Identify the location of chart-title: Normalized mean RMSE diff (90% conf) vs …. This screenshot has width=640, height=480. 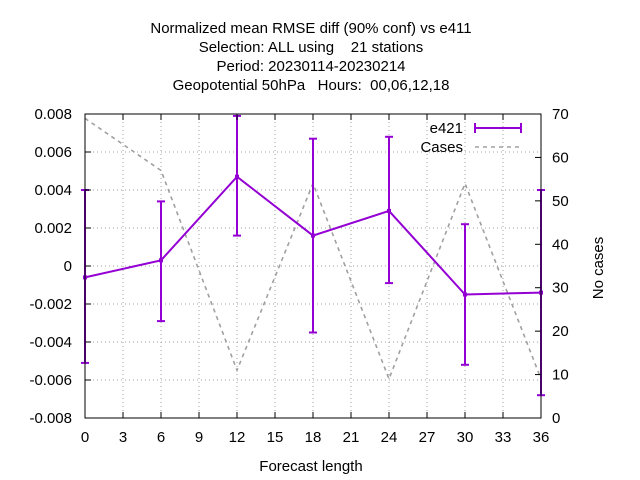
(310, 57).